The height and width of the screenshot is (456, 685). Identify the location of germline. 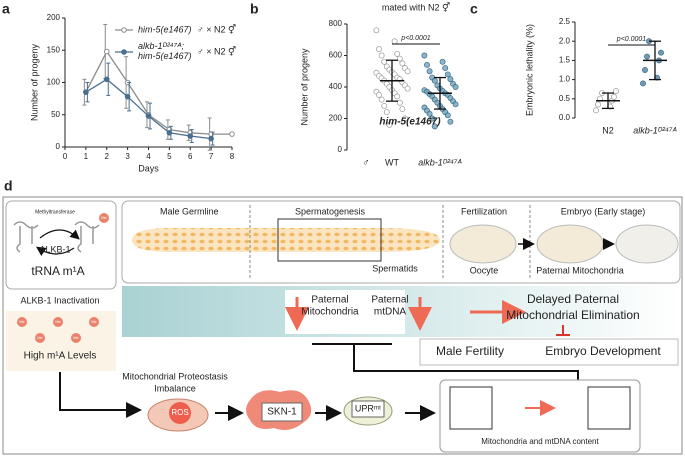
(286, 240).